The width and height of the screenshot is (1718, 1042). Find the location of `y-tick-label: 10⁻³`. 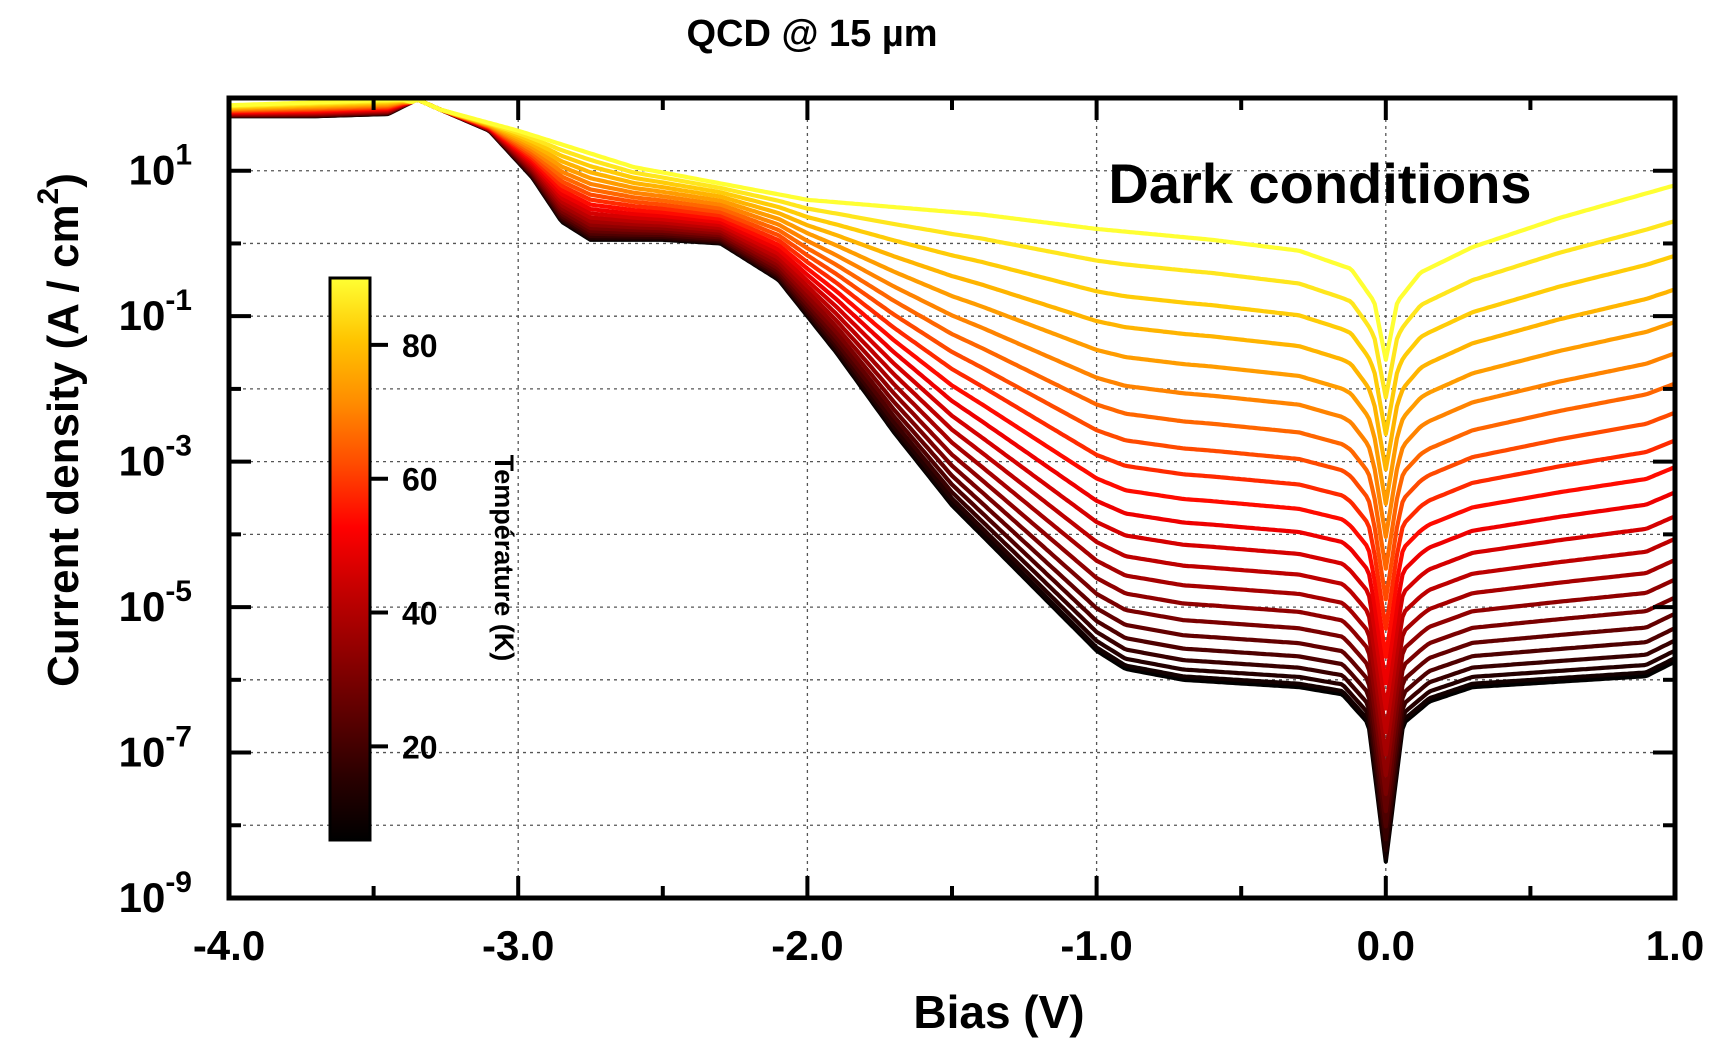

y-tick-label: 10⁻³ is located at coordinates (155, 457).